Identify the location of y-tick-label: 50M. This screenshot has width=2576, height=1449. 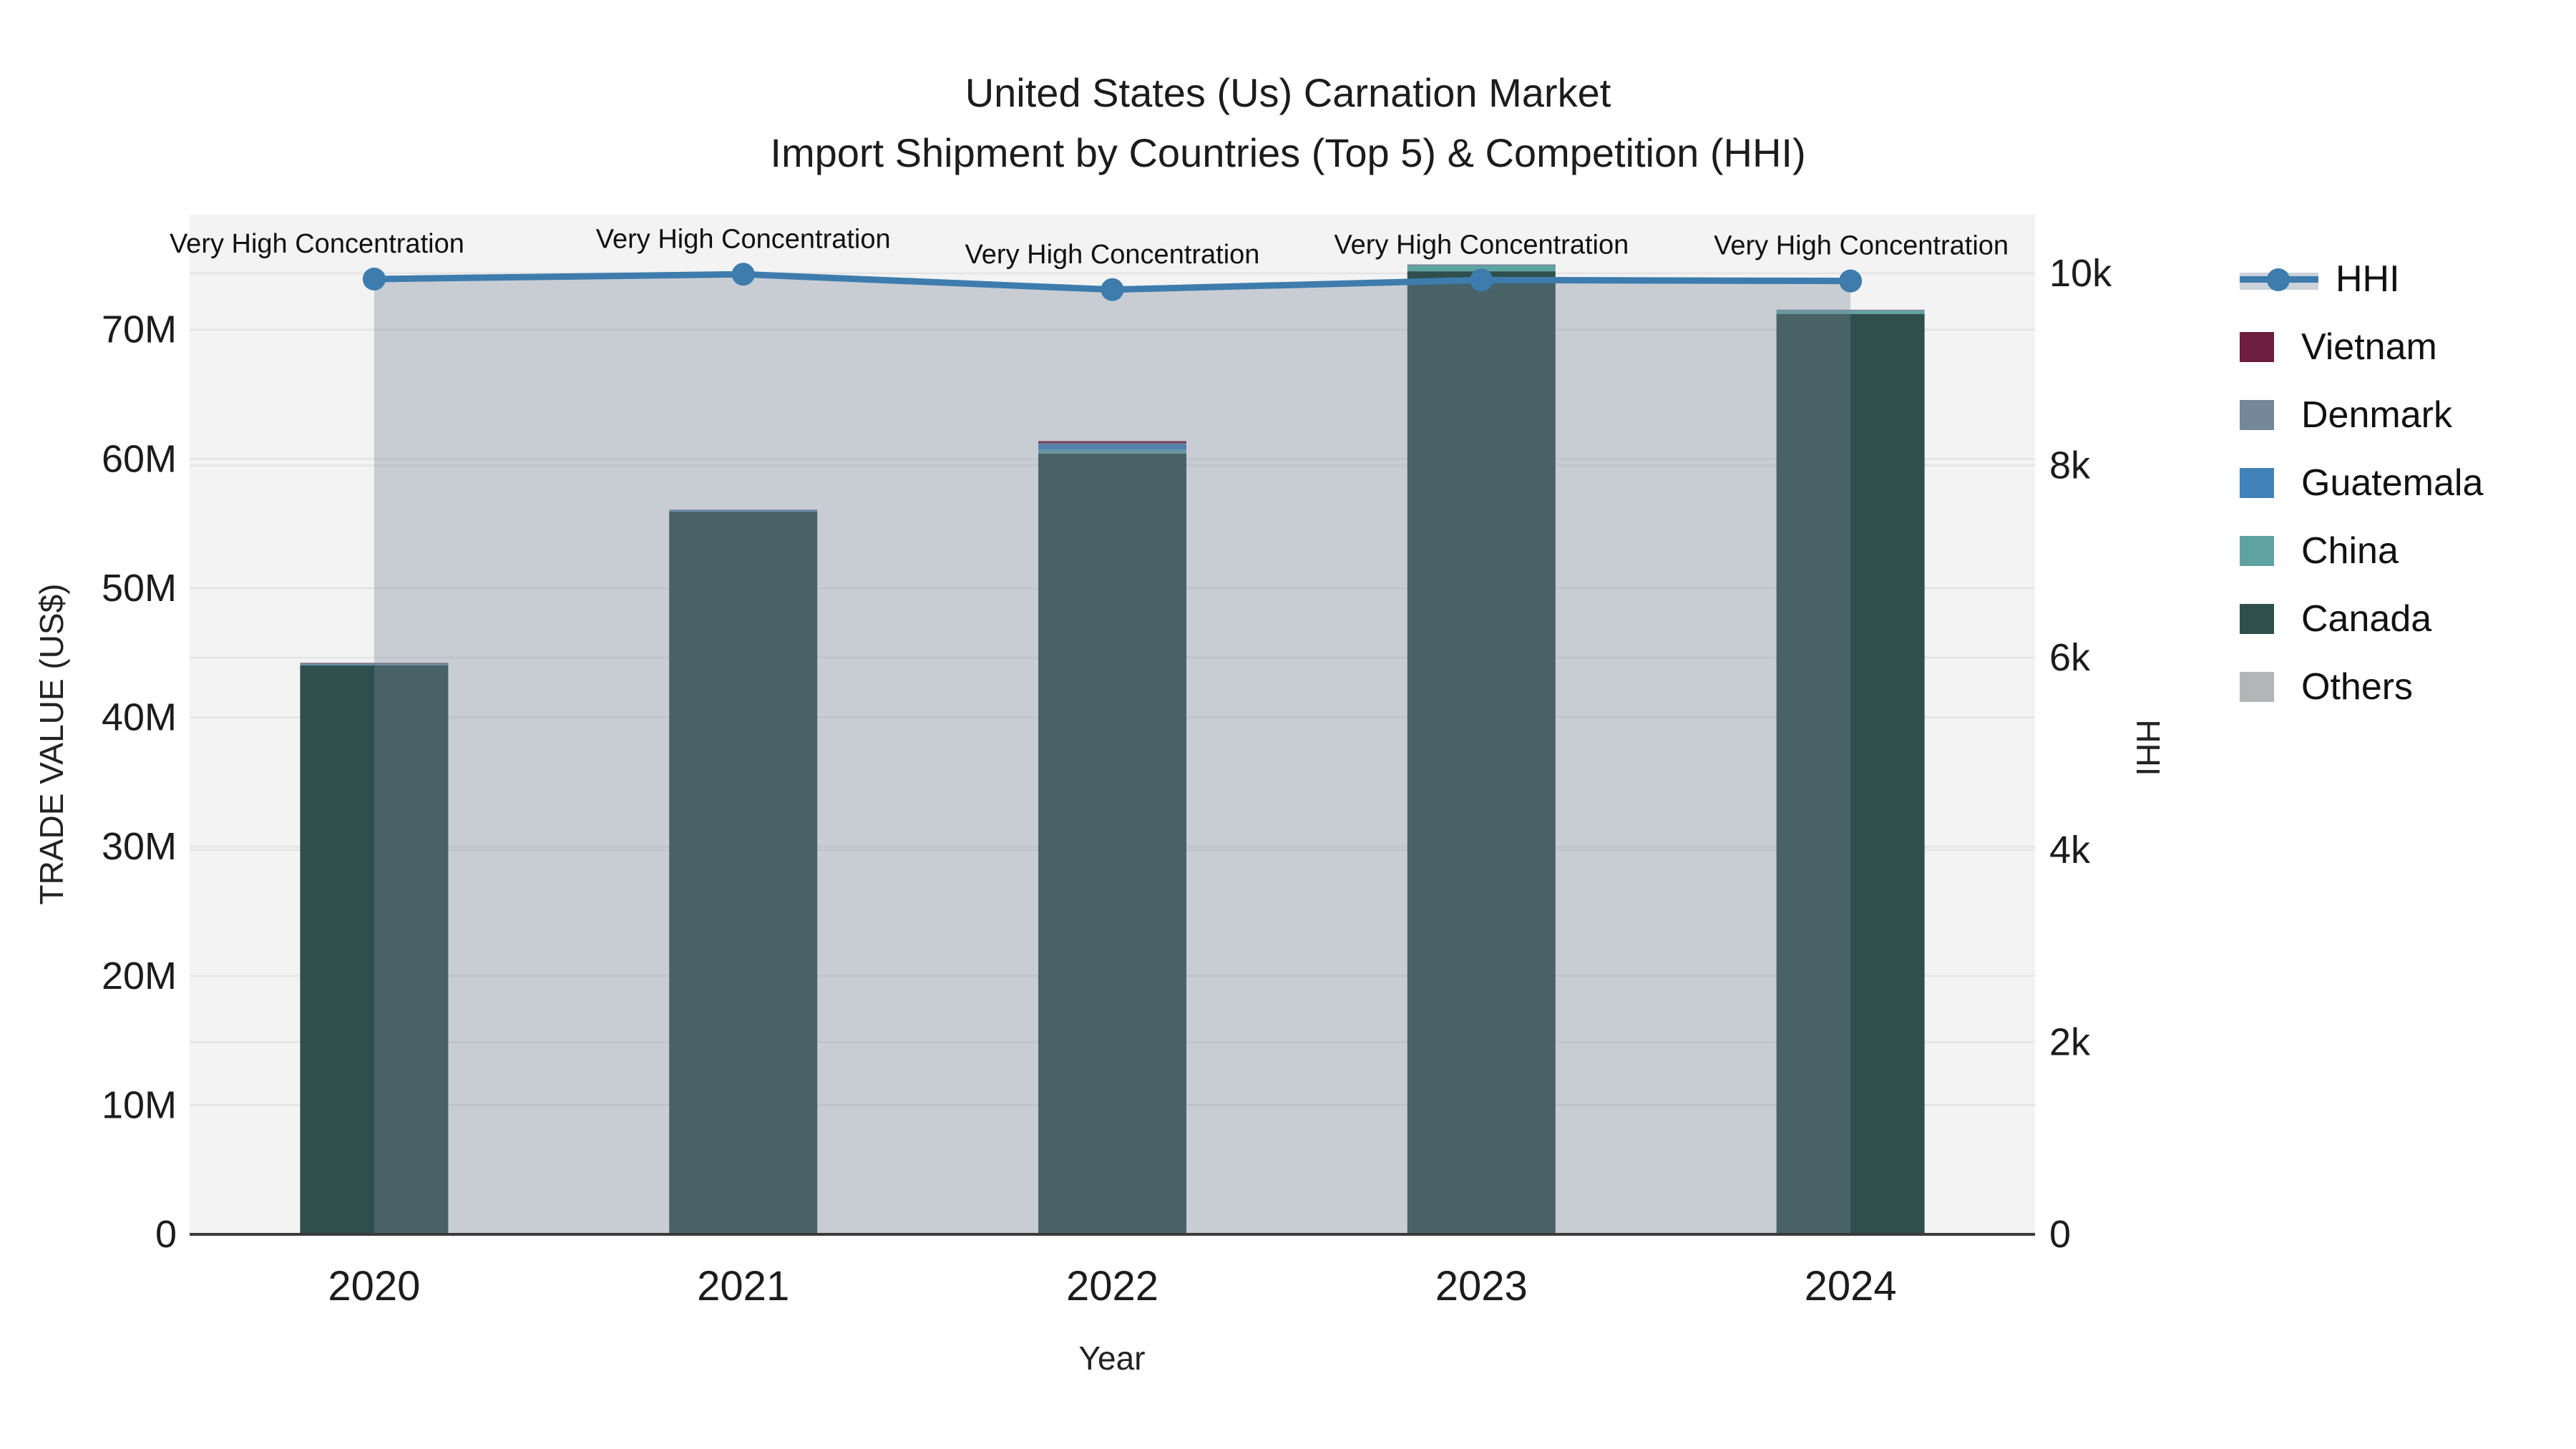
(139, 588).